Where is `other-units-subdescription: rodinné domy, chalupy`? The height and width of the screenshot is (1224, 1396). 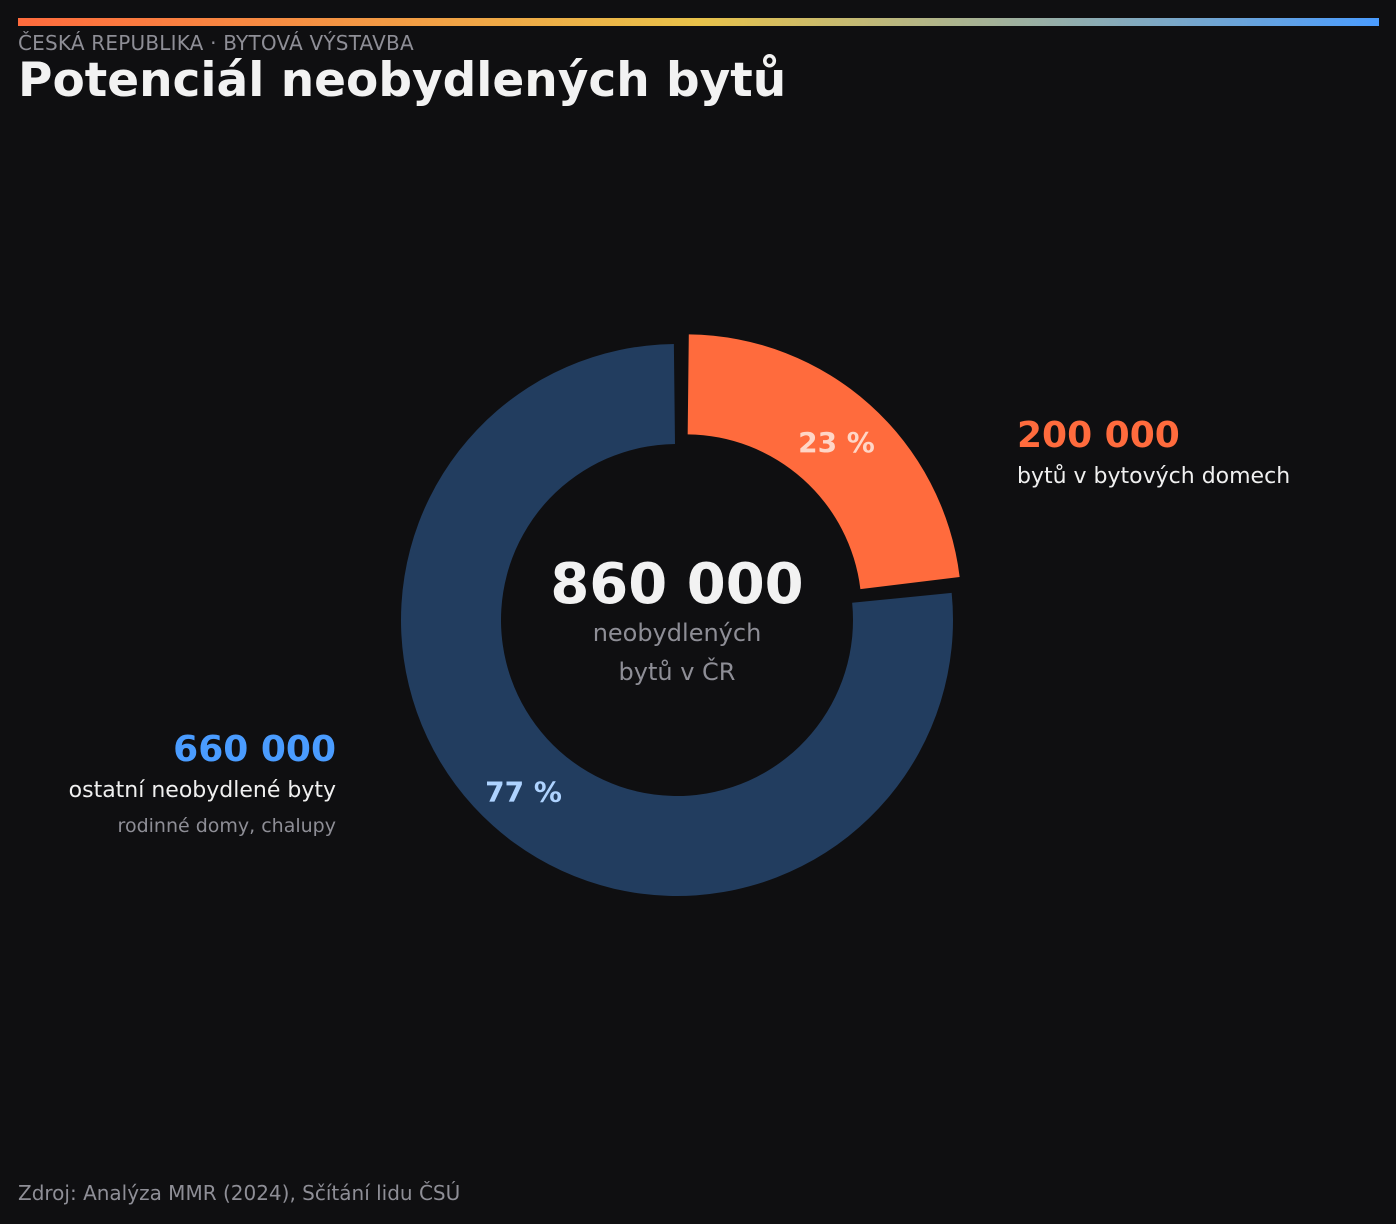 other-units-subdescription: rodinné domy, chalupy is located at coordinates (226, 826).